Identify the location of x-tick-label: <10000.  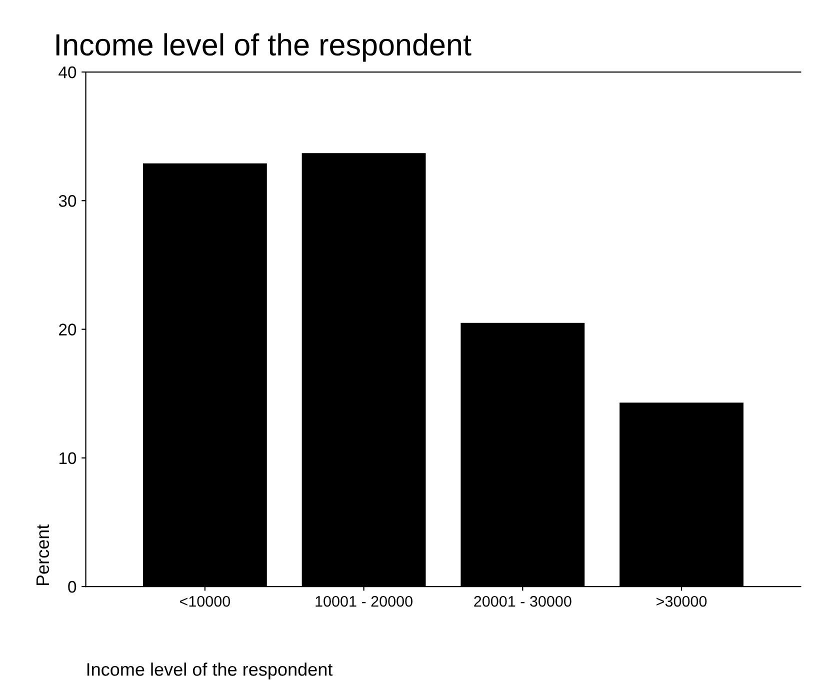
(205, 601).